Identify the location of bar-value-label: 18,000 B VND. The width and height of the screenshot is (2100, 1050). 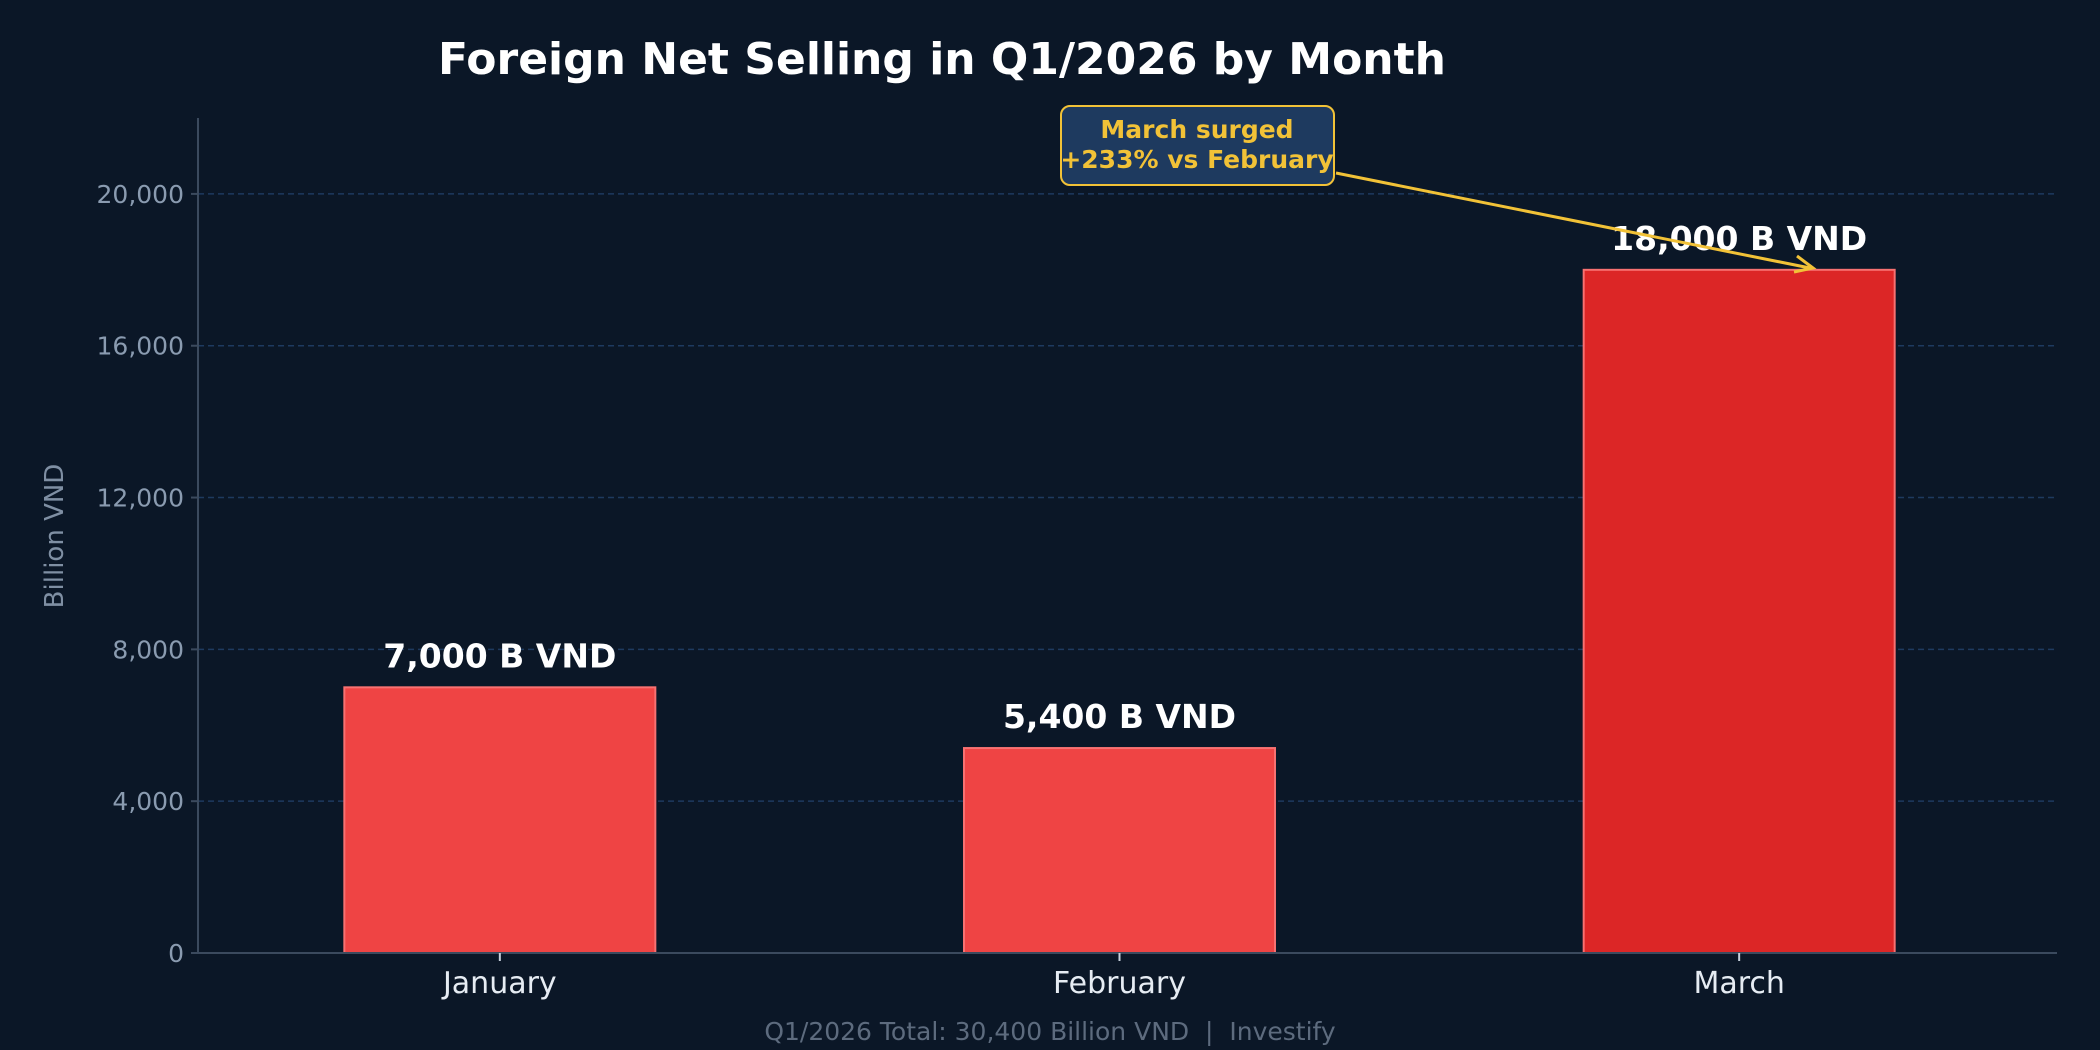
(1739, 238).